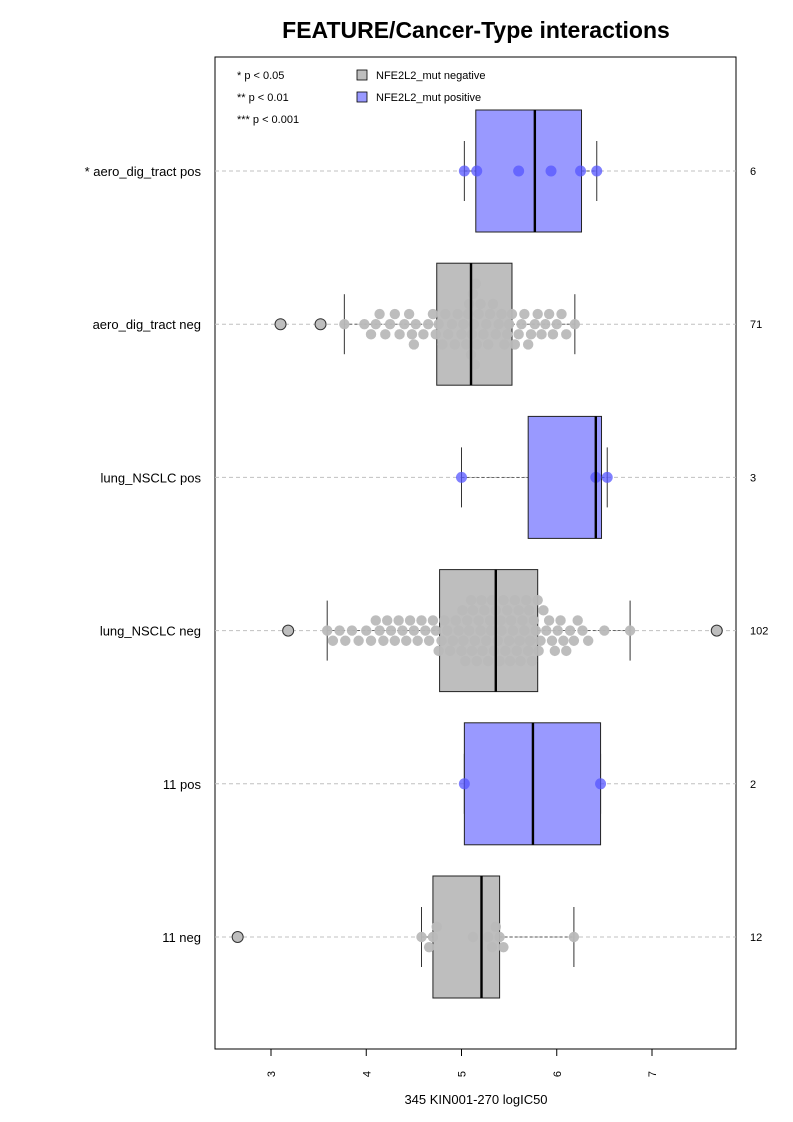 The width and height of the screenshot is (793, 1122). Describe the element at coordinates (475, 1099) in the screenshot. I see `x-axis-label: 345 KIN001-270 logIC50` at that location.